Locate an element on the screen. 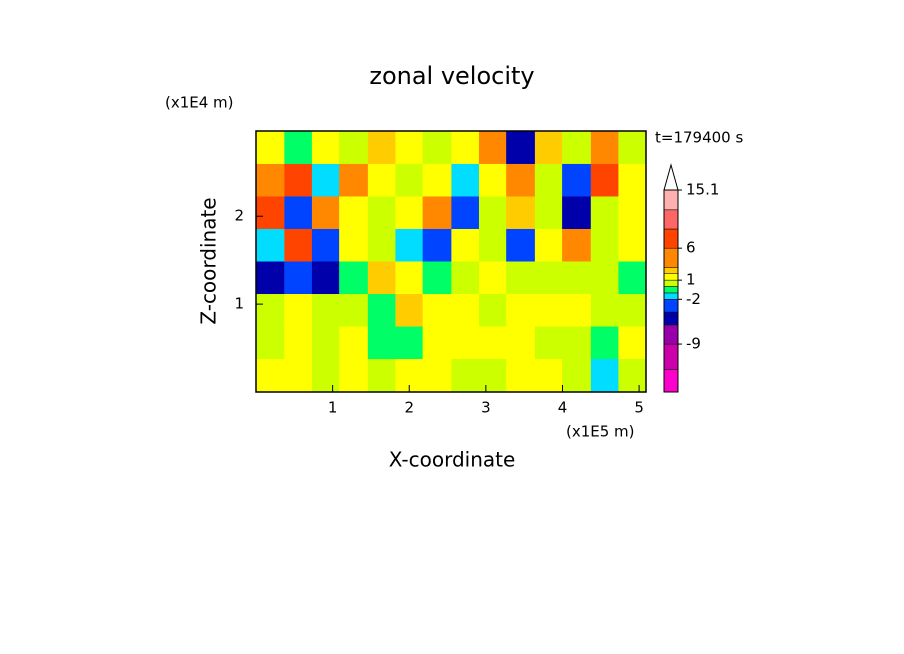  colorbar-frame is located at coordinates (671, 291).